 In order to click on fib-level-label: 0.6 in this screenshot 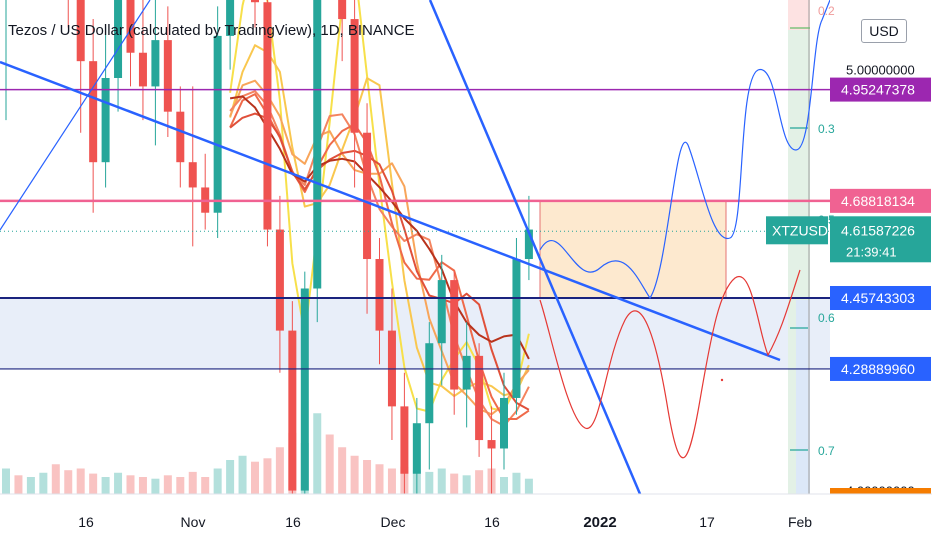, I will do `click(826, 318)`.